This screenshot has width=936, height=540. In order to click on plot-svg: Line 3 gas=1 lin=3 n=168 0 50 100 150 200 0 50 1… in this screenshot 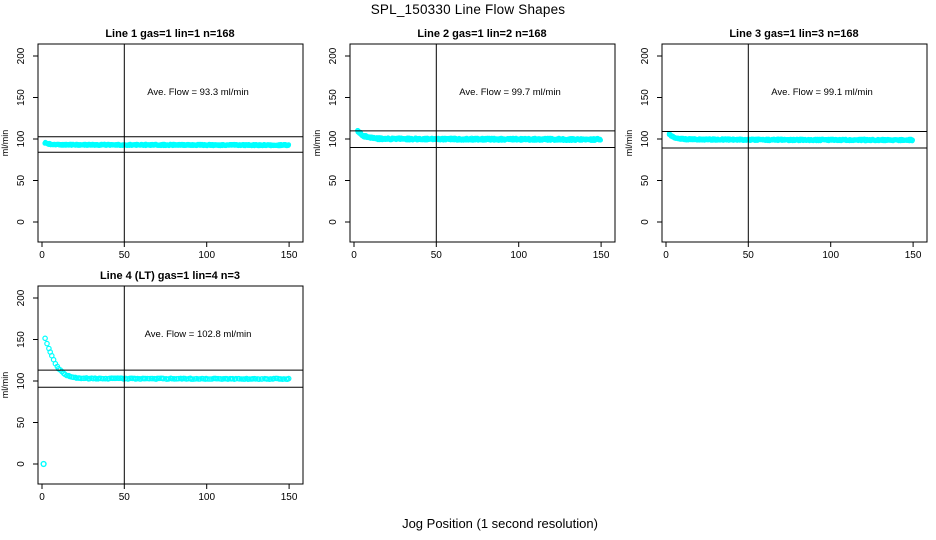, I will do `click(776, 144)`.